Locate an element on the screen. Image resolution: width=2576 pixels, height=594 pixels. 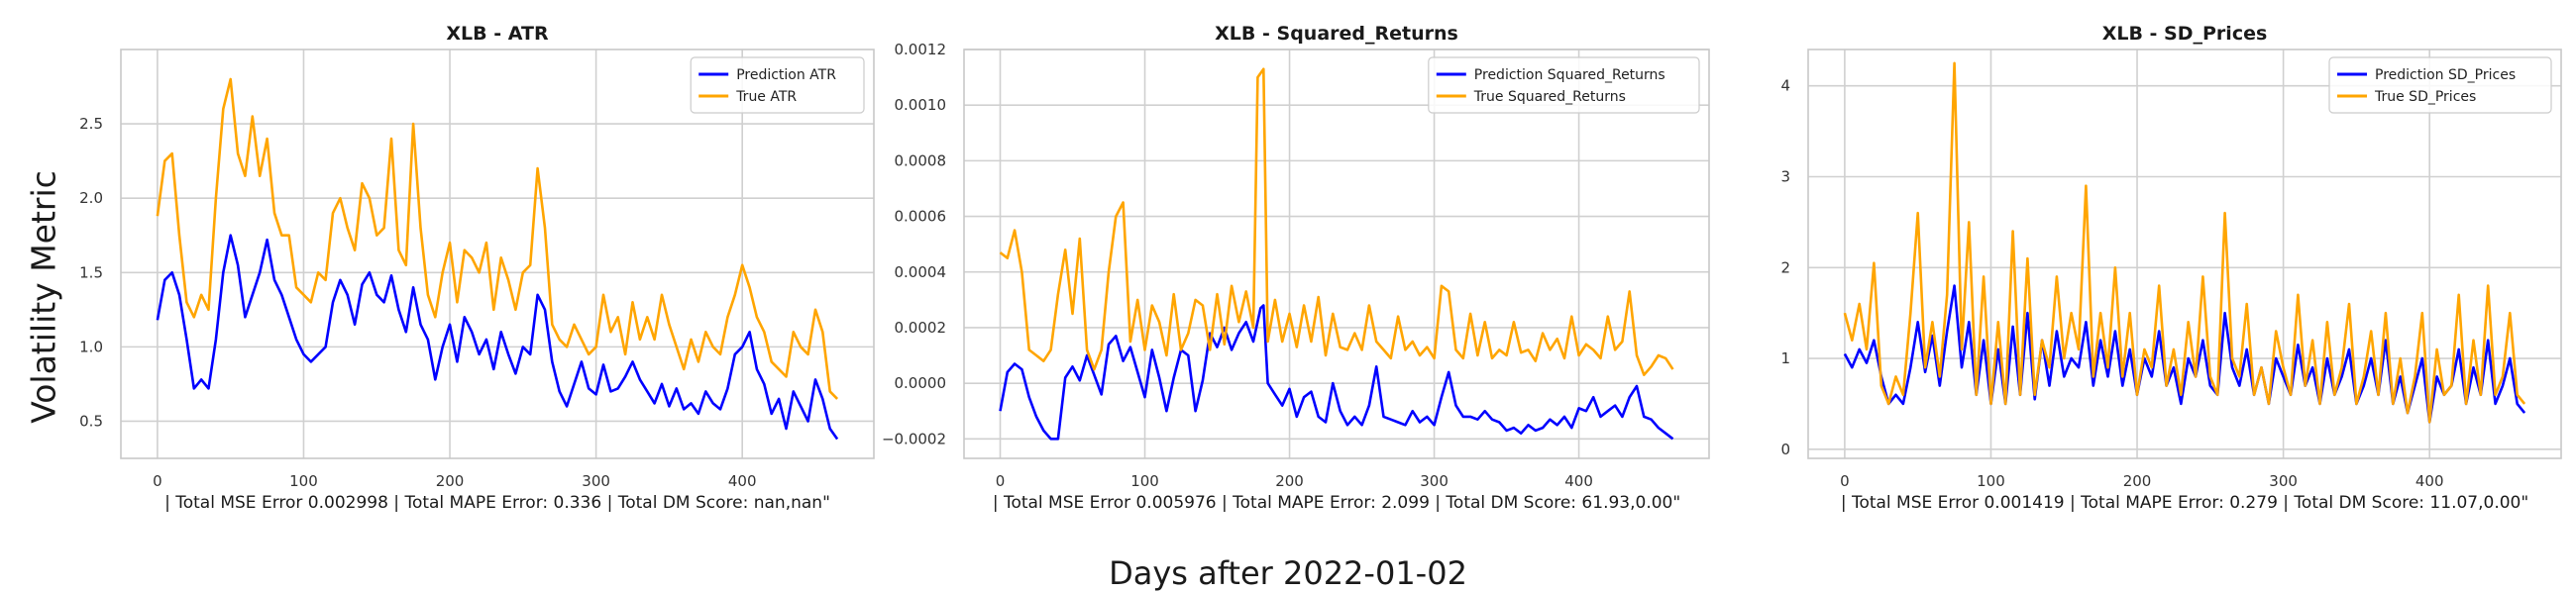
legend-label: Prediction Squared_Returns is located at coordinates (1569, 75).